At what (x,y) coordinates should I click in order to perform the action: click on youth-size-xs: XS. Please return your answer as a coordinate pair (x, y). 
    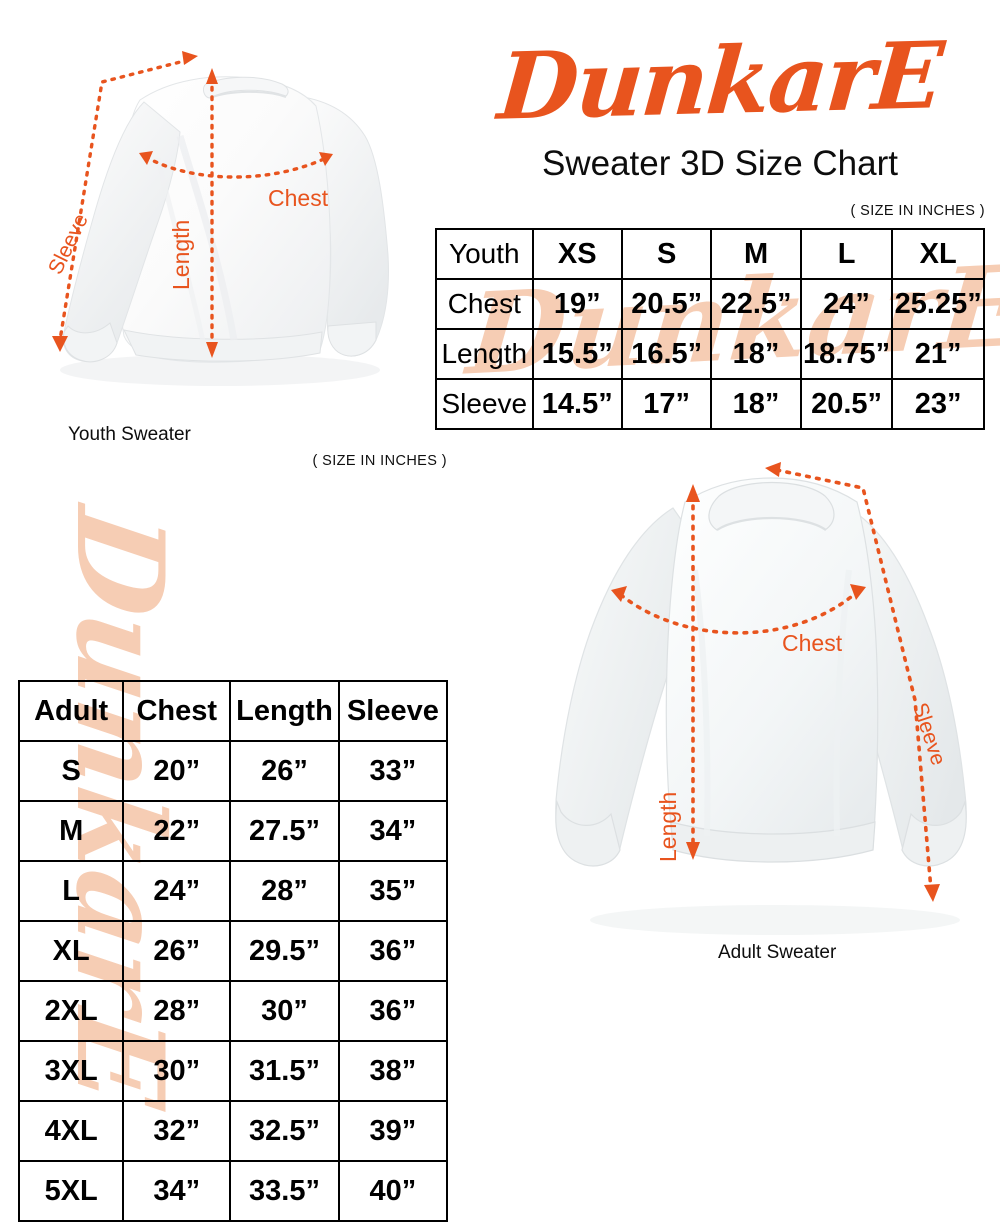
    Looking at the image, I should click on (577, 254).